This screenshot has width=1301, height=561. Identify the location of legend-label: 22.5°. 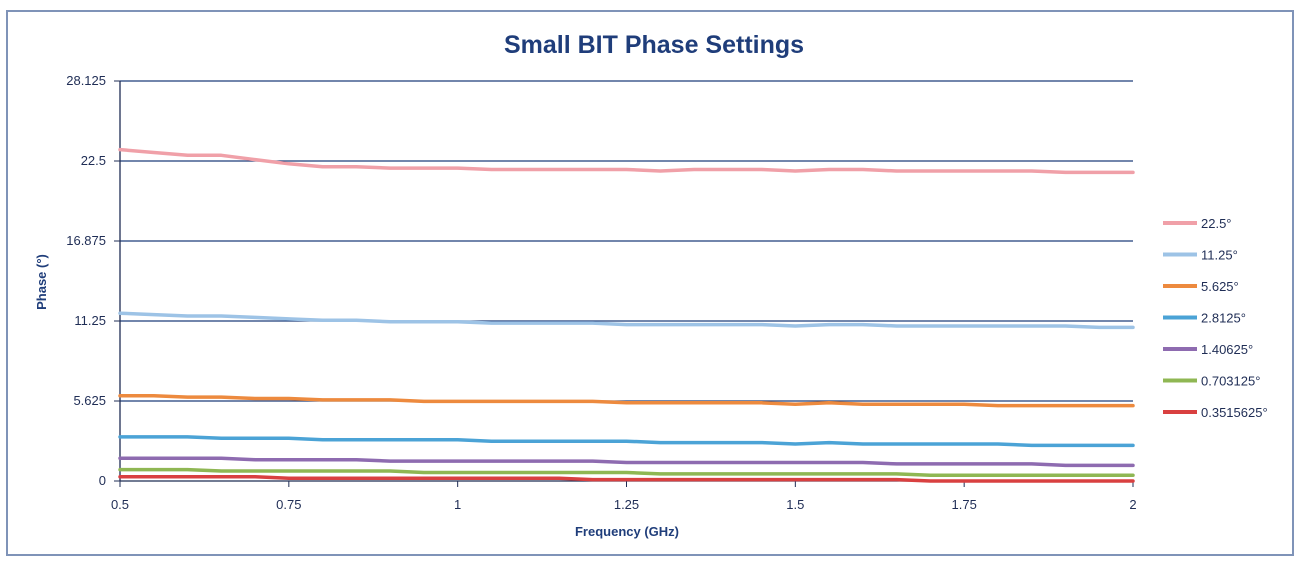
(1216, 223).